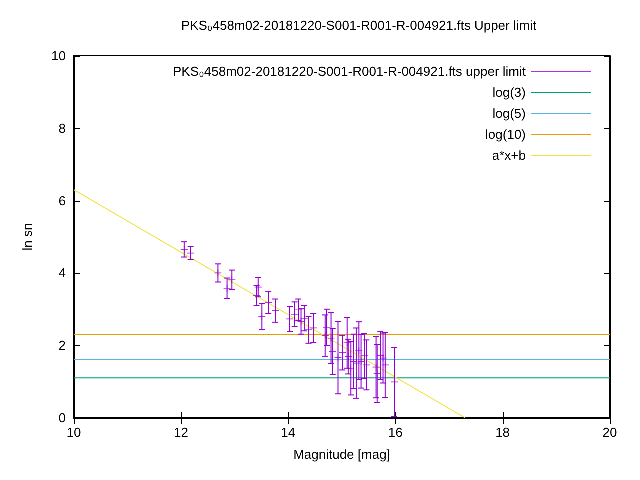 Image resolution: width=640 pixels, height=480 pixels. What do you see at coordinates (610, 432) in the screenshot?
I see `x-tick-label: 20` at bounding box center [610, 432].